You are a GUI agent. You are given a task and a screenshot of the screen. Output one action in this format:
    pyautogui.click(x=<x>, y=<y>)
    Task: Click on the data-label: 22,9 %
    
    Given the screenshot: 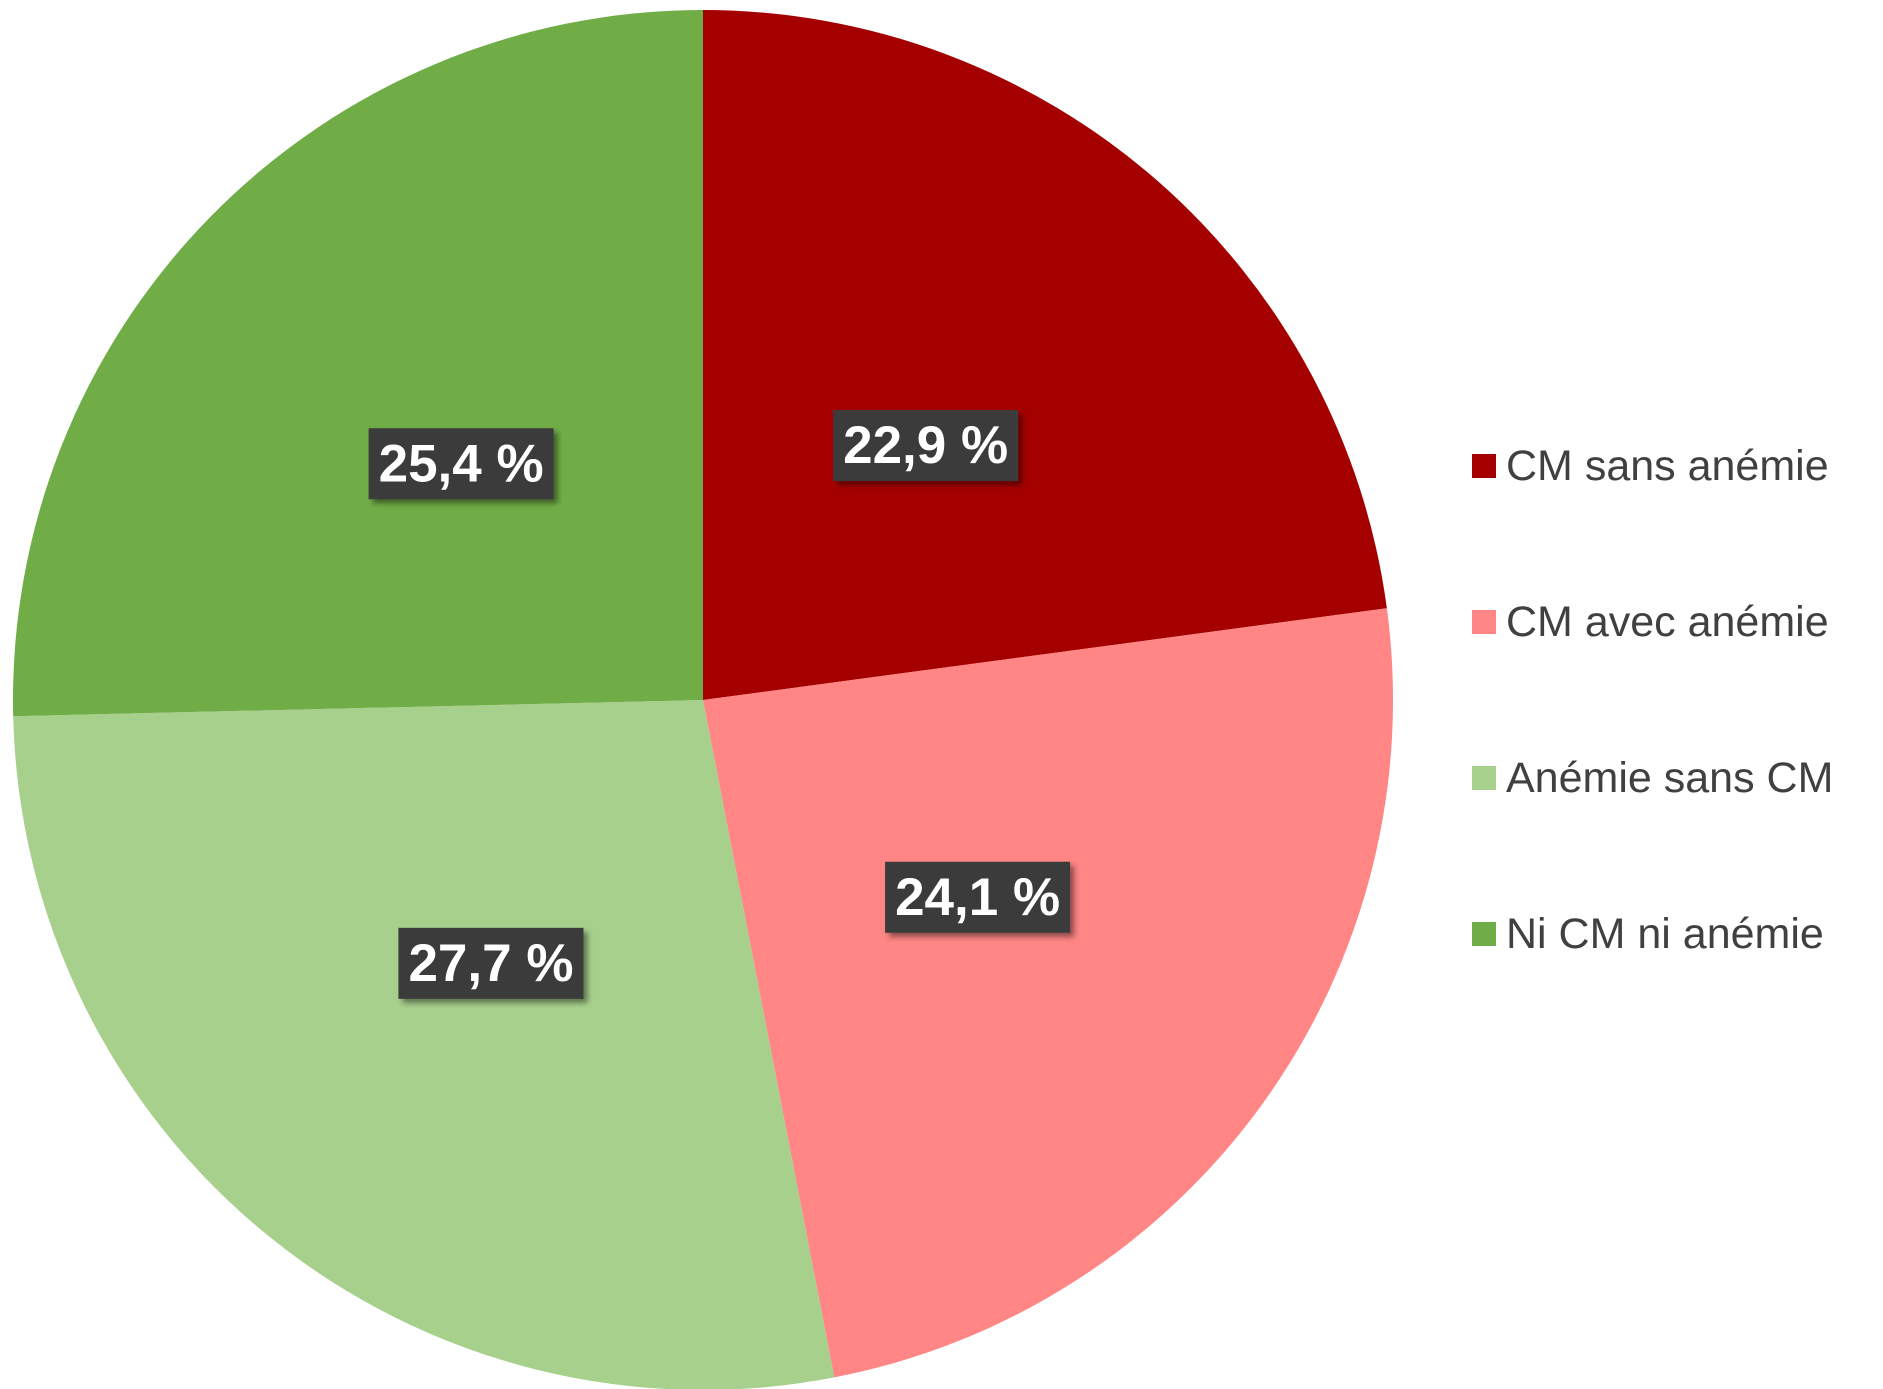 What is the action you would take?
    pyautogui.click(x=926, y=446)
    